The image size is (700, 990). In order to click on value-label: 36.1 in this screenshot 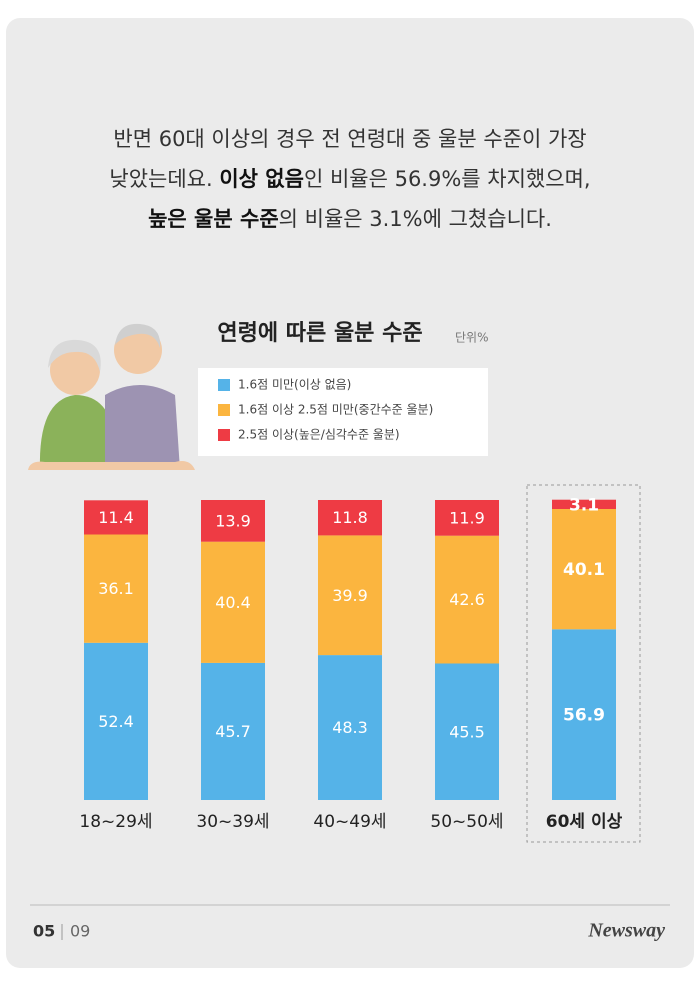, I will do `click(116, 588)`.